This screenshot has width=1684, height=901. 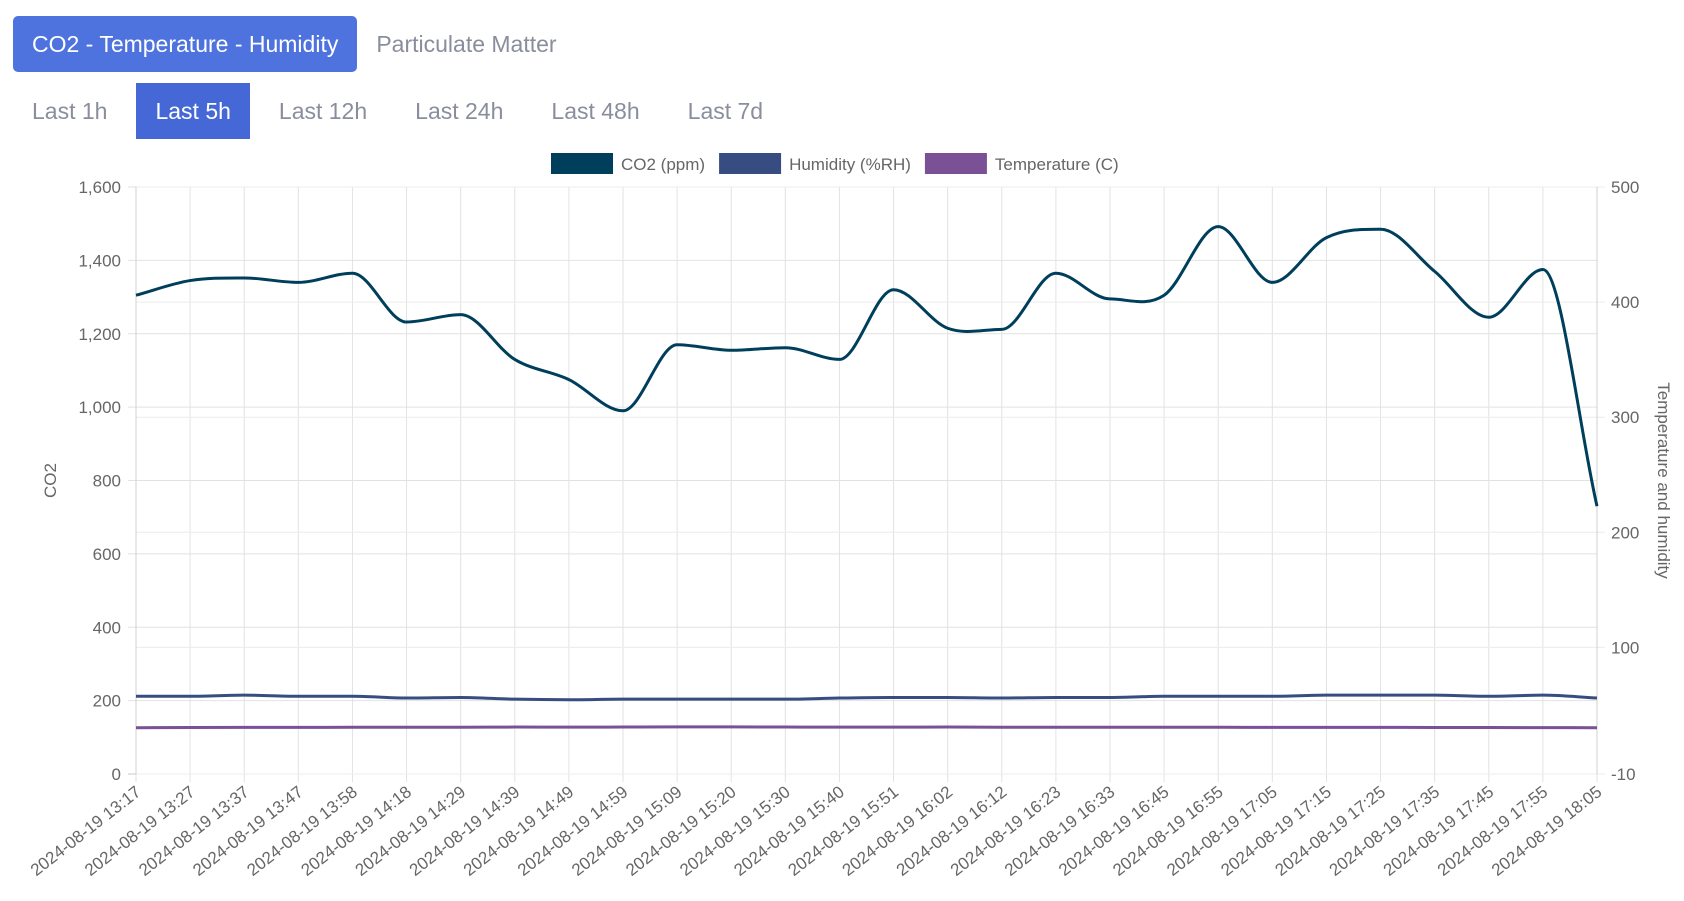 What do you see at coordinates (850, 164) in the screenshot?
I see `legend-label: Humidity (%RH)` at bounding box center [850, 164].